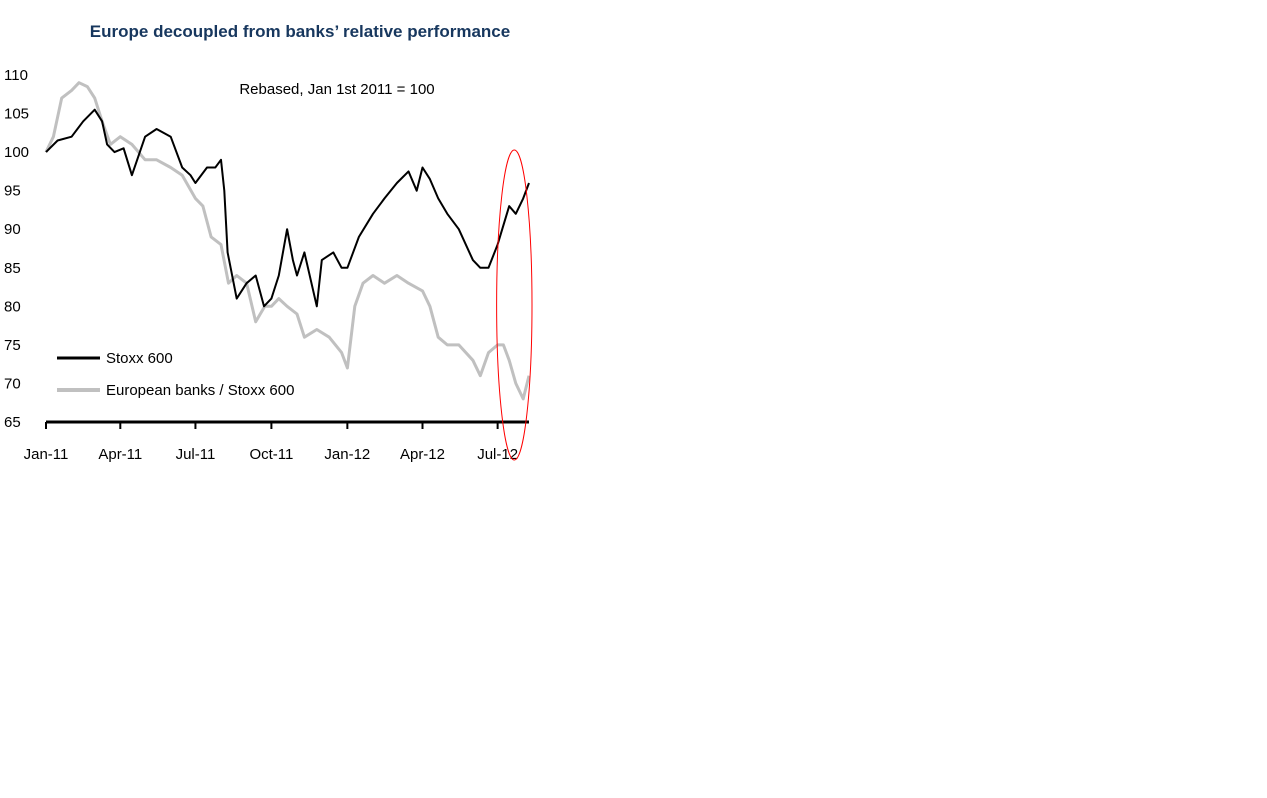 The height and width of the screenshot is (798, 1267). Describe the element at coordinates (336, 89) in the screenshot. I see `chart-annotation: Rebased, Jan 1st 2011 = 100` at that location.